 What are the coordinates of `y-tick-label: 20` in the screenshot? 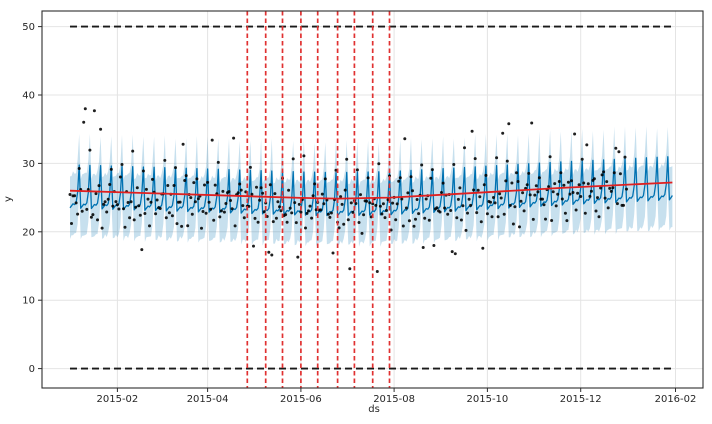 It's located at (28, 232).